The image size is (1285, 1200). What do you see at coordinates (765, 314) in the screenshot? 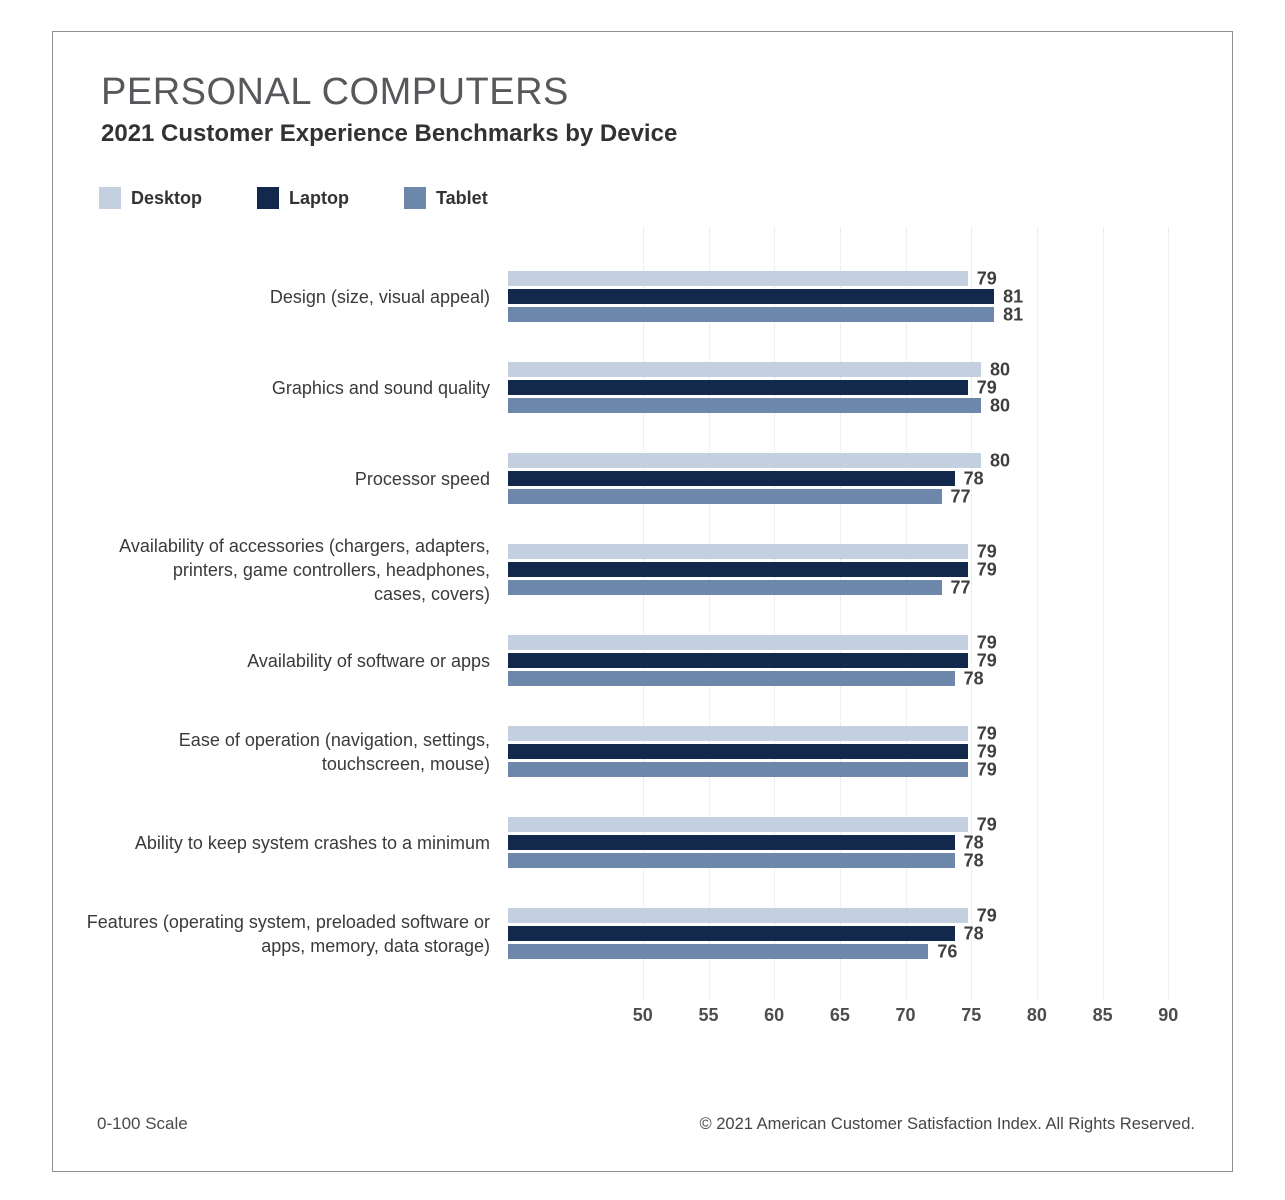
I see `bar-tablet: 81` at bounding box center [765, 314].